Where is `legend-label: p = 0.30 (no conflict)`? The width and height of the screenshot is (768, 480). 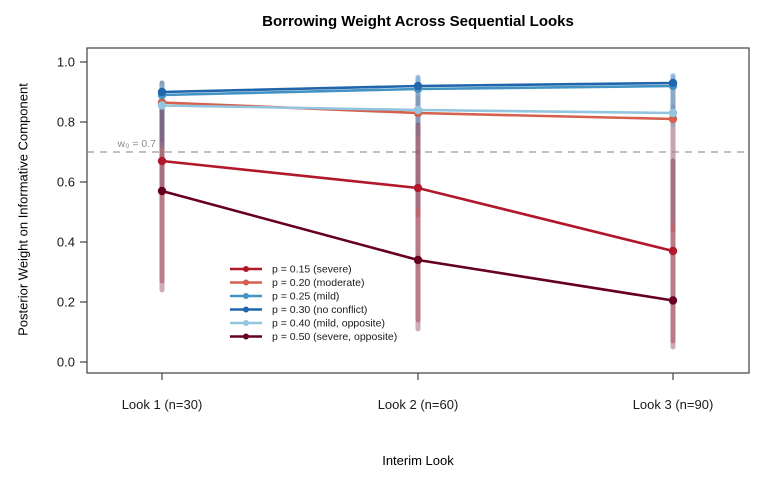
legend-label: p = 0.30 (no conflict) is located at coordinates (319, 310).